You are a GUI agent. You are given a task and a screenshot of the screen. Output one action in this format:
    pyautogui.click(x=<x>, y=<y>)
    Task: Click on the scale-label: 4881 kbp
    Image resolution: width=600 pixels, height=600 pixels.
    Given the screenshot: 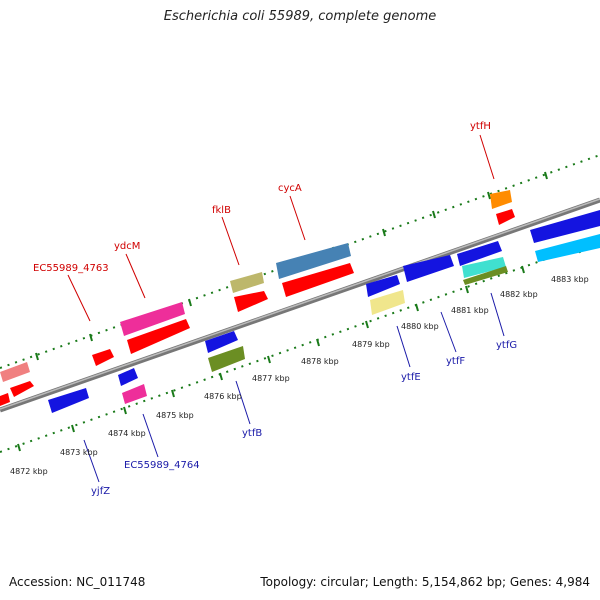 What is the action you would take?
    pyautogui.click(x=470, y=310)
    